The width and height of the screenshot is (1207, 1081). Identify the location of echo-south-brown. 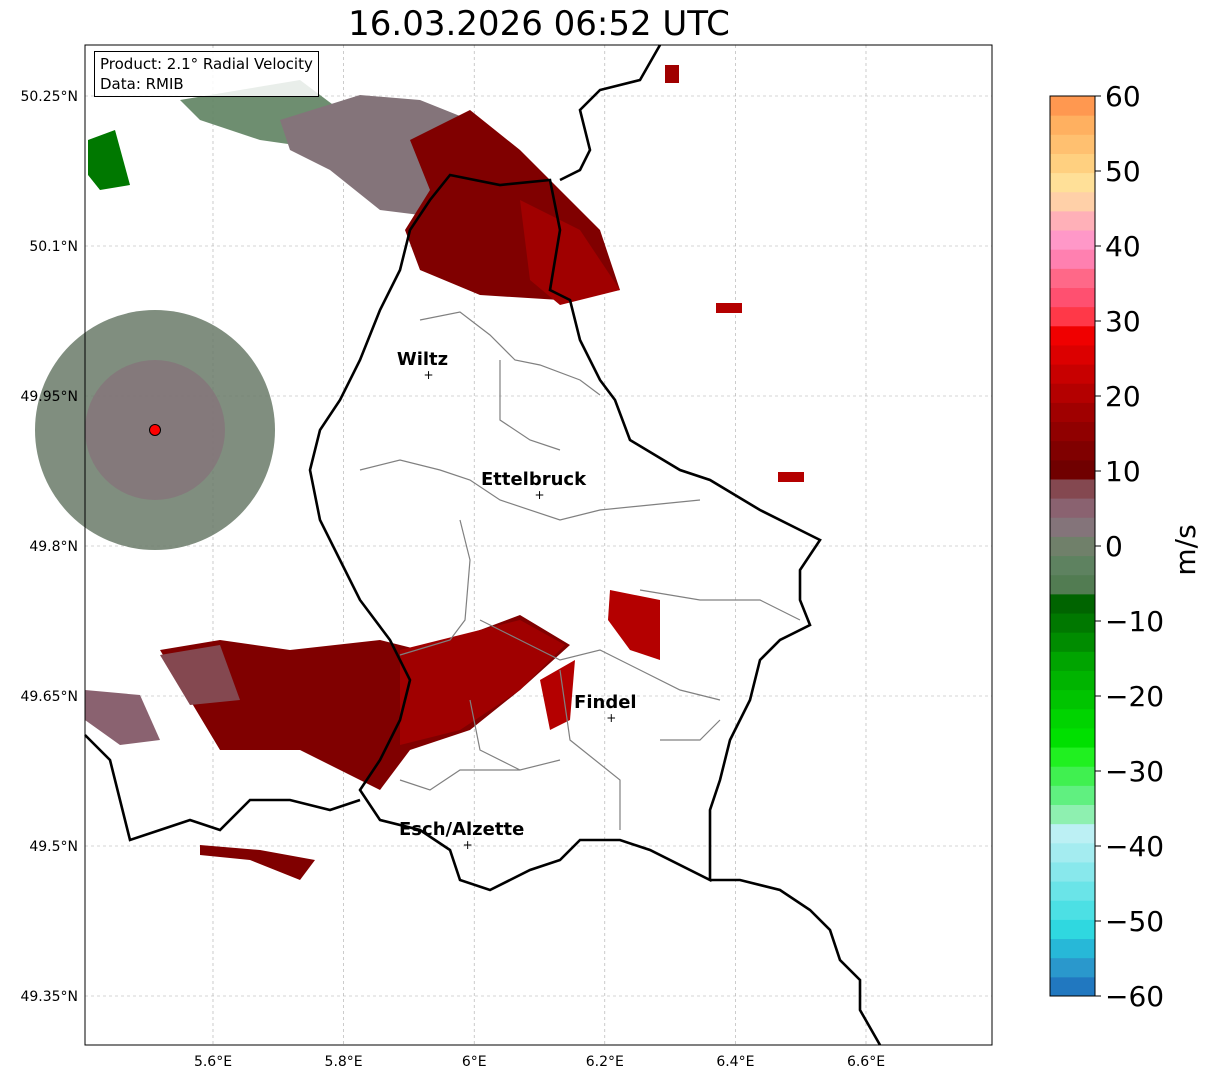
(200, 675).